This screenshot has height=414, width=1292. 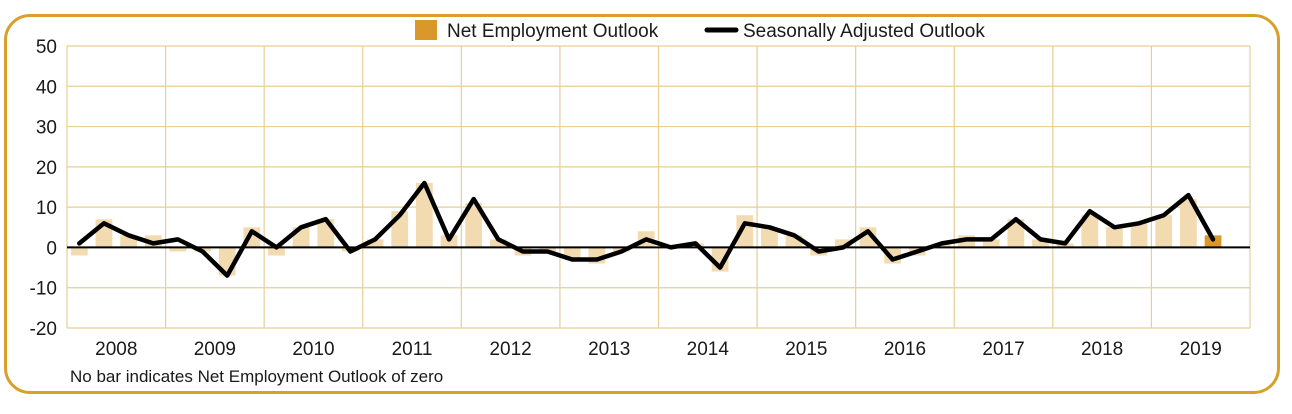 What do you see at coordinates (510, 349) in the screenshot?
I see `x-tick-label: 2012` at bounding box center [510, 349].